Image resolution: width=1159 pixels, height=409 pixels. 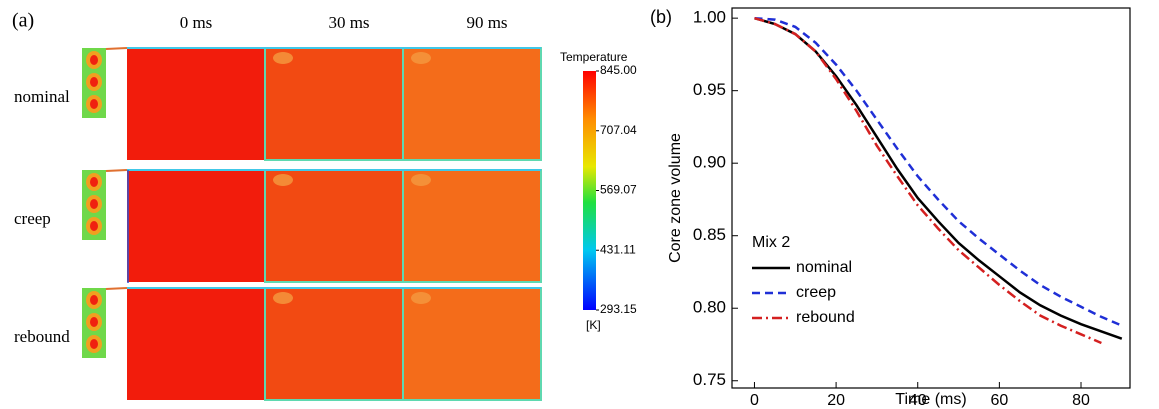 I want to click on x-axis-label: Time (ms), so click(x=930, y=399).